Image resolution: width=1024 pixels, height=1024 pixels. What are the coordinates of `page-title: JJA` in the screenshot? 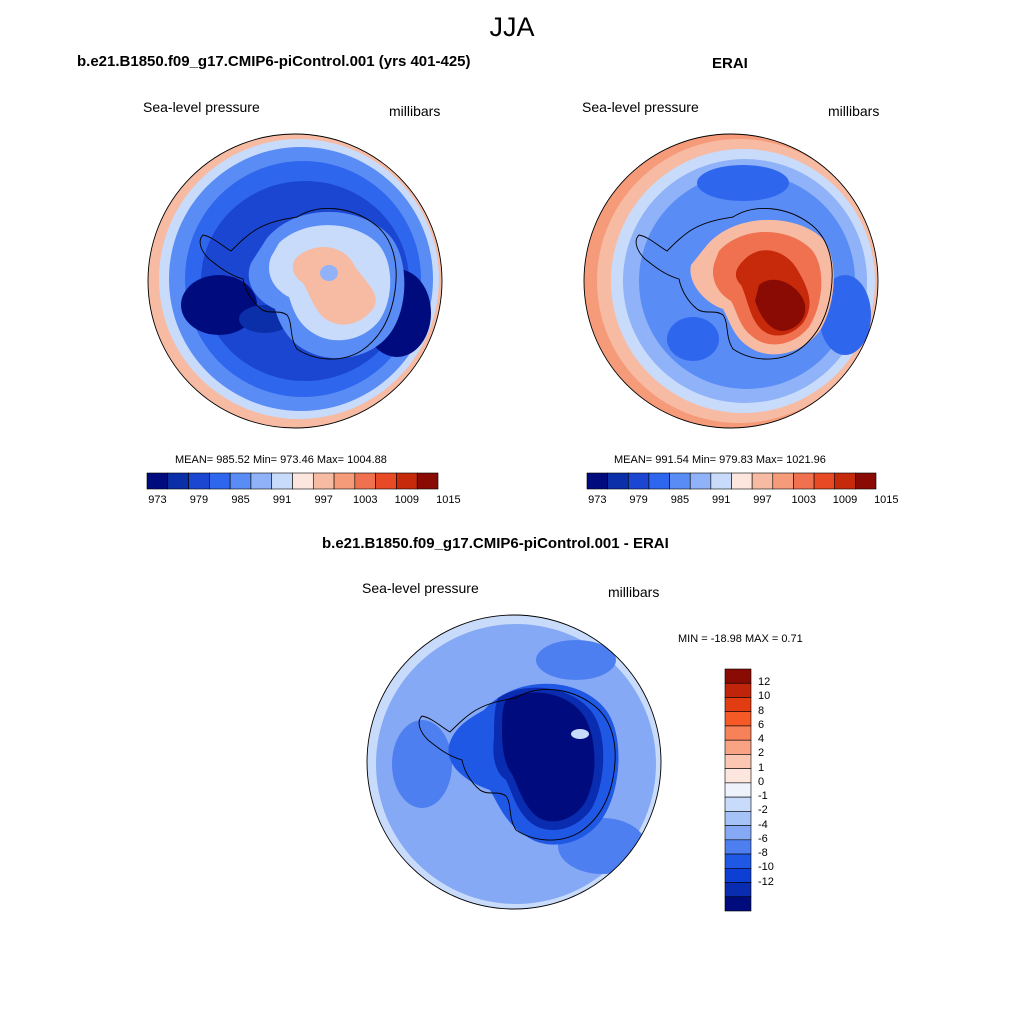 It's located at (512, 27).